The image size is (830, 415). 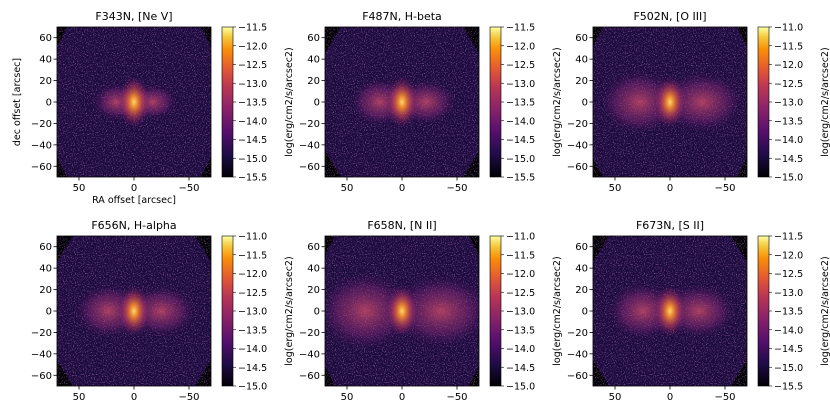 What do you see at coordinates (252, 237) in the screenshot?
I see `colorbar-tick-label: −11.0` at bounding box center [252, 237].